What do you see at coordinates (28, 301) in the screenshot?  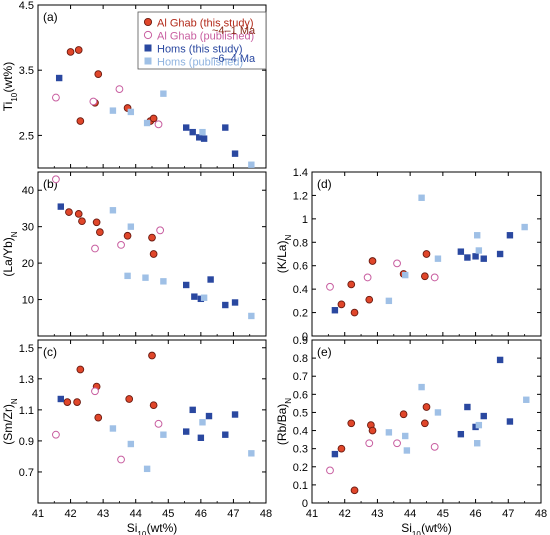 I see `y-tick-label: 10` at bounding box center [28, 301].